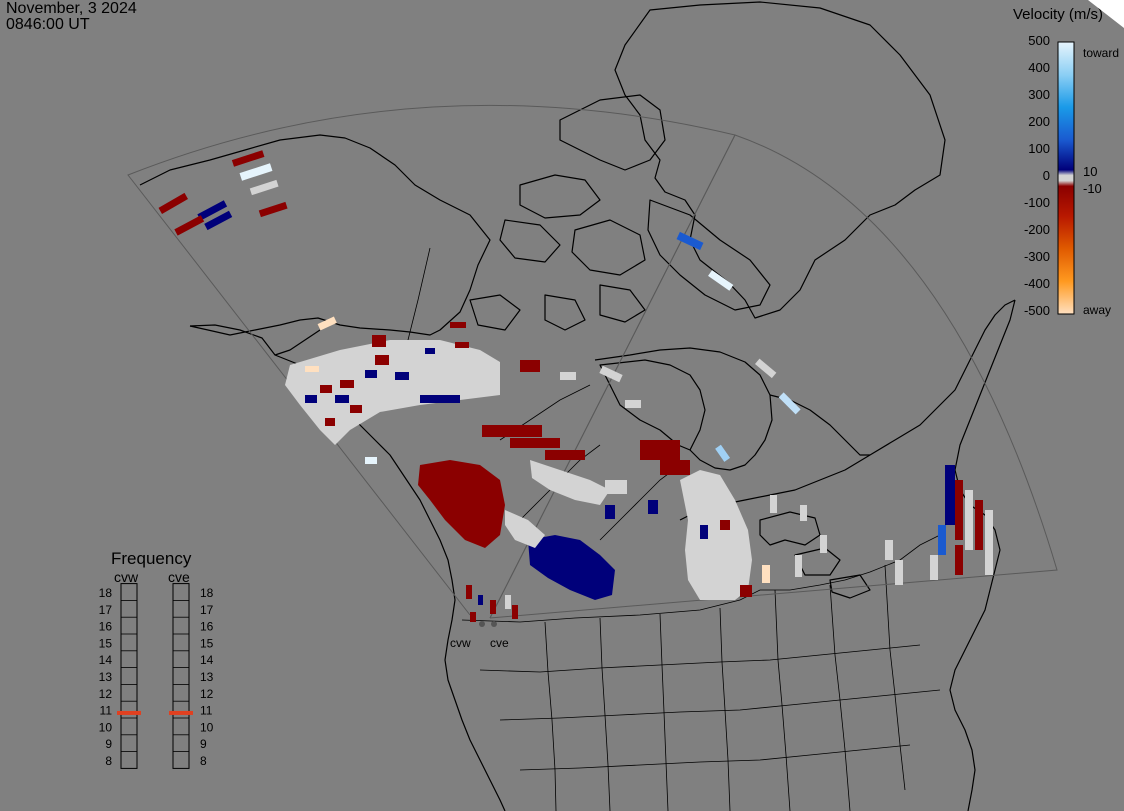 This screenshot has width=1124, height=811. Describe the element at coordinates (207, 677) in the screenshot. I see `cve-frequency-scale-label: 13` at that location.